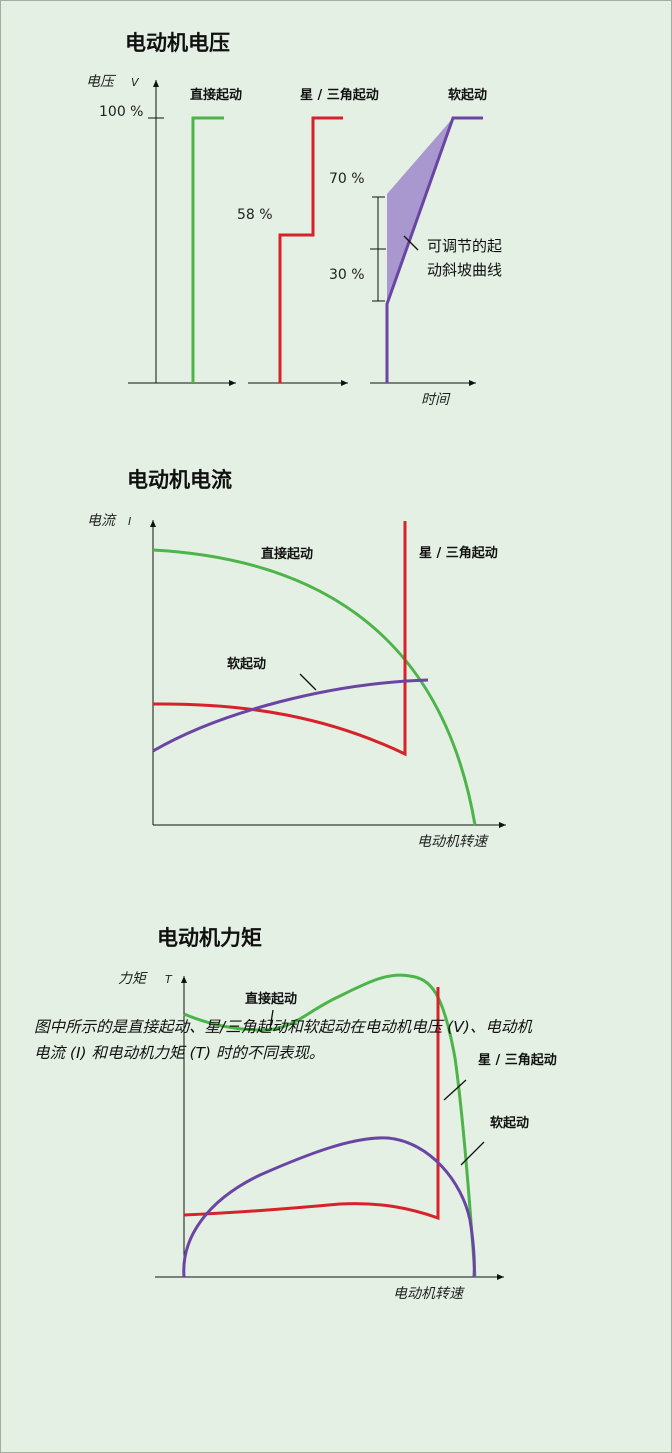  Describe the element at coordinates (216, 95) in the screenshot. I see `voltage-direct-label: 直接起动` at that location.